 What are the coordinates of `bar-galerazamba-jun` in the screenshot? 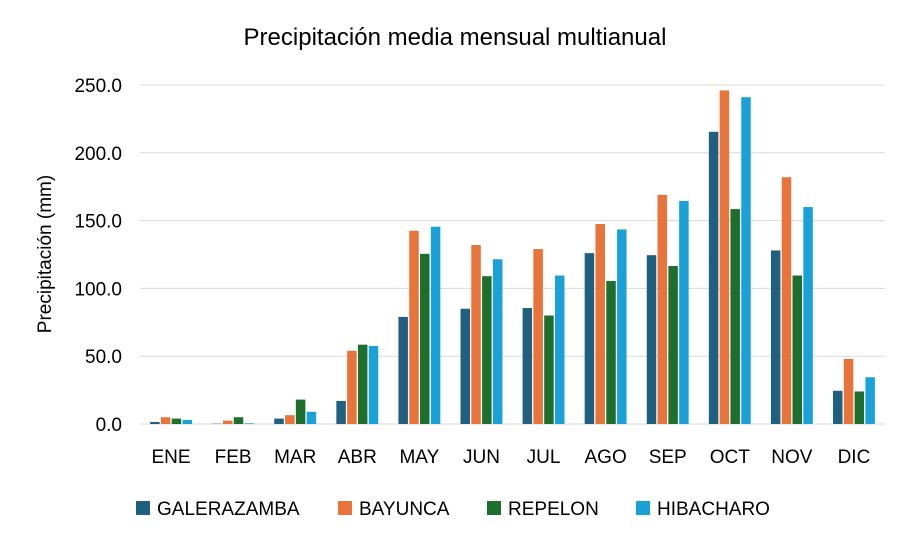 It's located at (465, 366).